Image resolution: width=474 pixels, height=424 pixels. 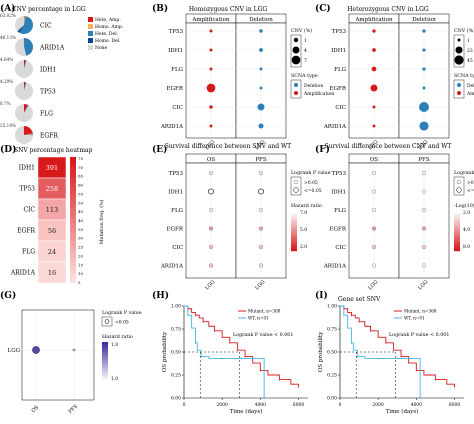 I want to click on facet-label: Amplification, so click(x=373, y=20).